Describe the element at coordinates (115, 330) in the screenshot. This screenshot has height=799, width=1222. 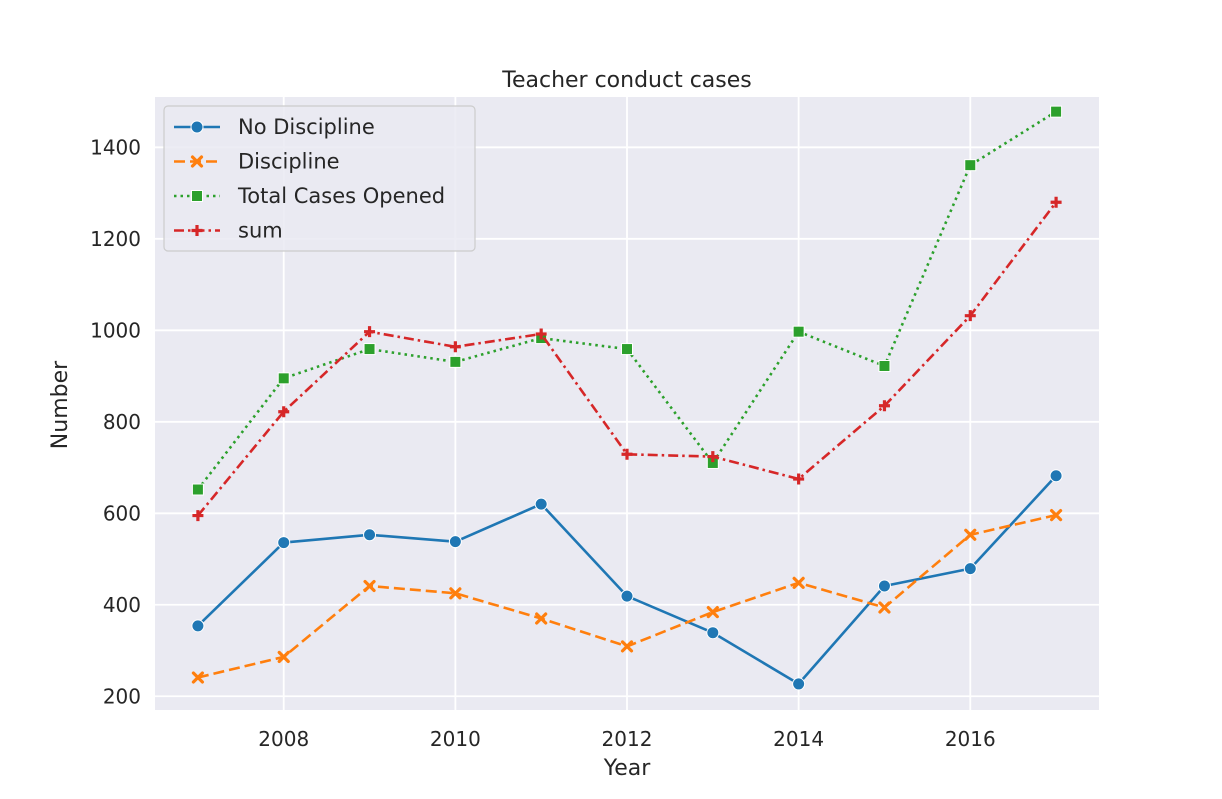
I see `y-tick-label: 1000` at that location.